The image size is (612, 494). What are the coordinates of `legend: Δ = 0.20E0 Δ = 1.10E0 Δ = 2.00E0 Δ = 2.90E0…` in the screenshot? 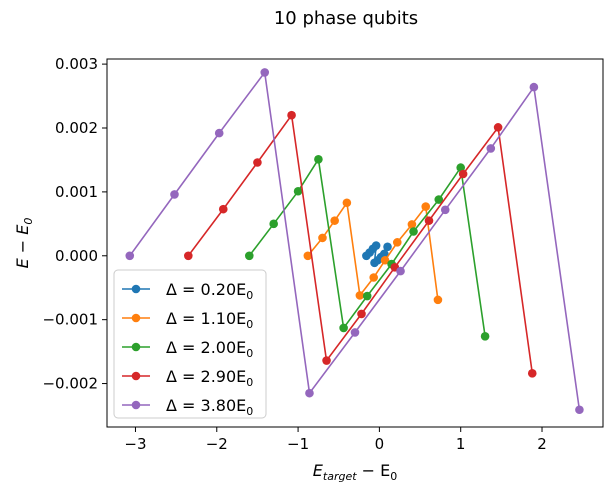 It's located at (190, 344).